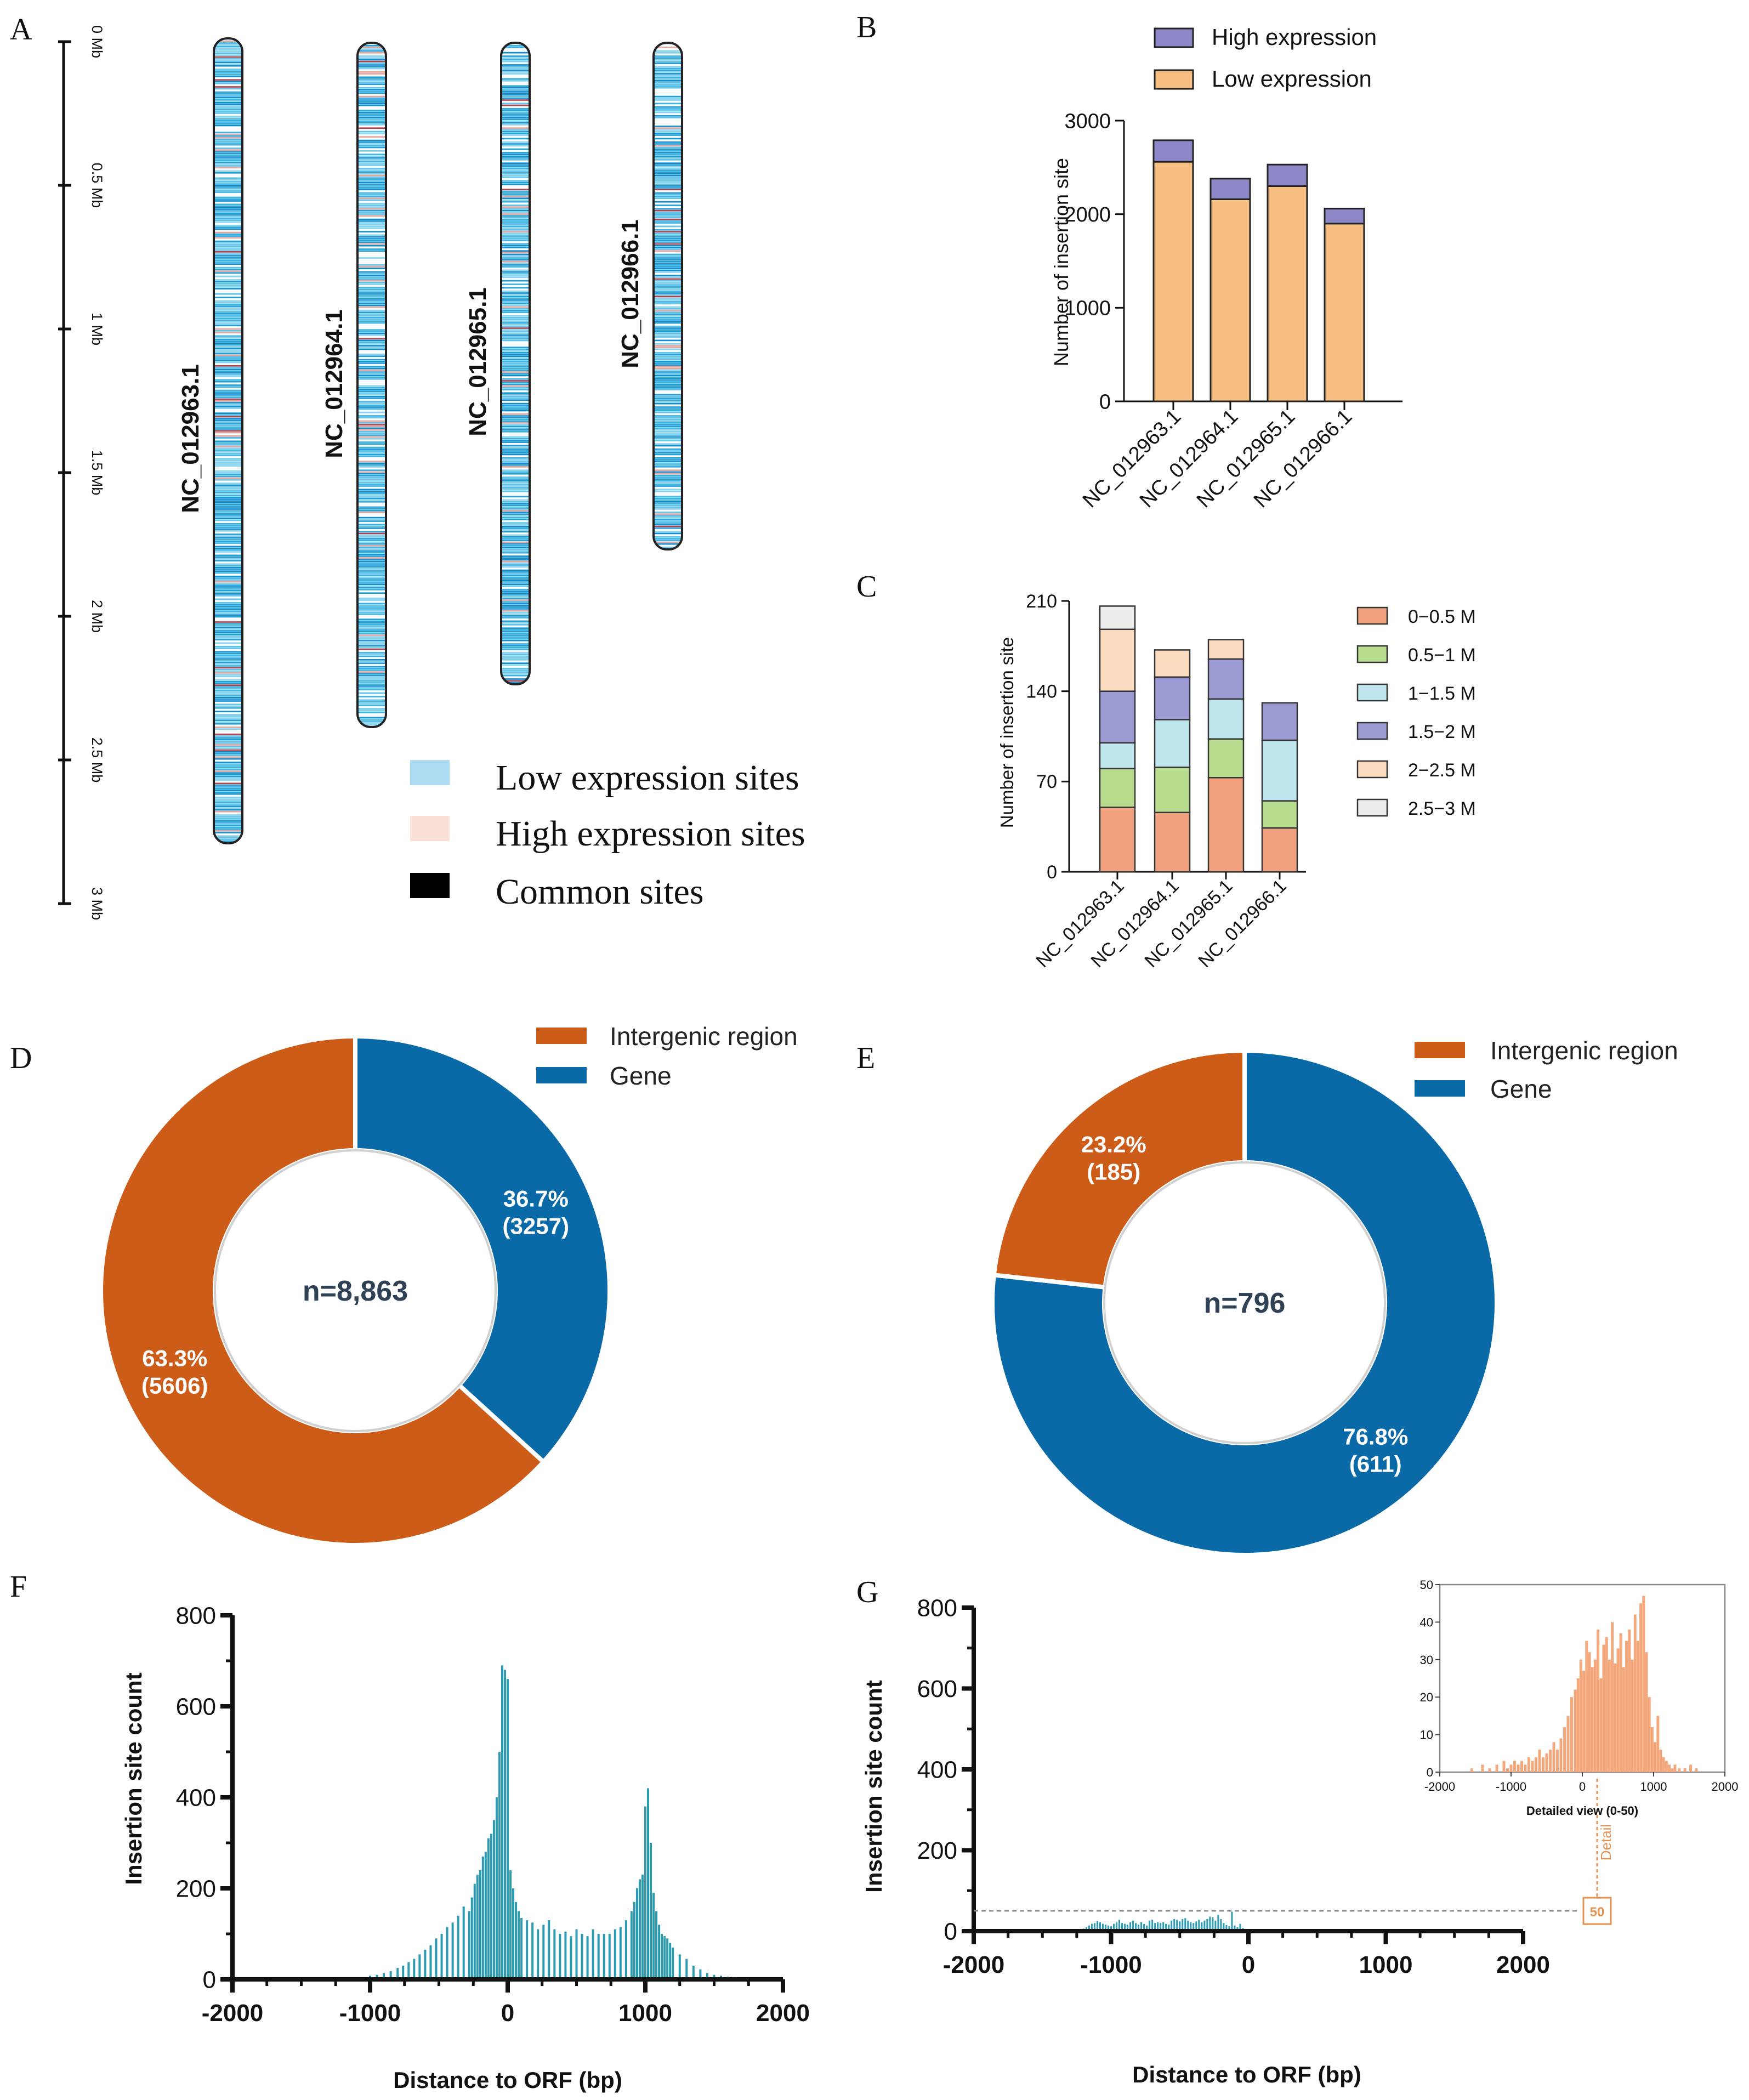 The height and width of the screenshot is (2100, 1749). Describe the element at coordinates (1172, 663) in the screenshot. I see `bar-segment` at that location.